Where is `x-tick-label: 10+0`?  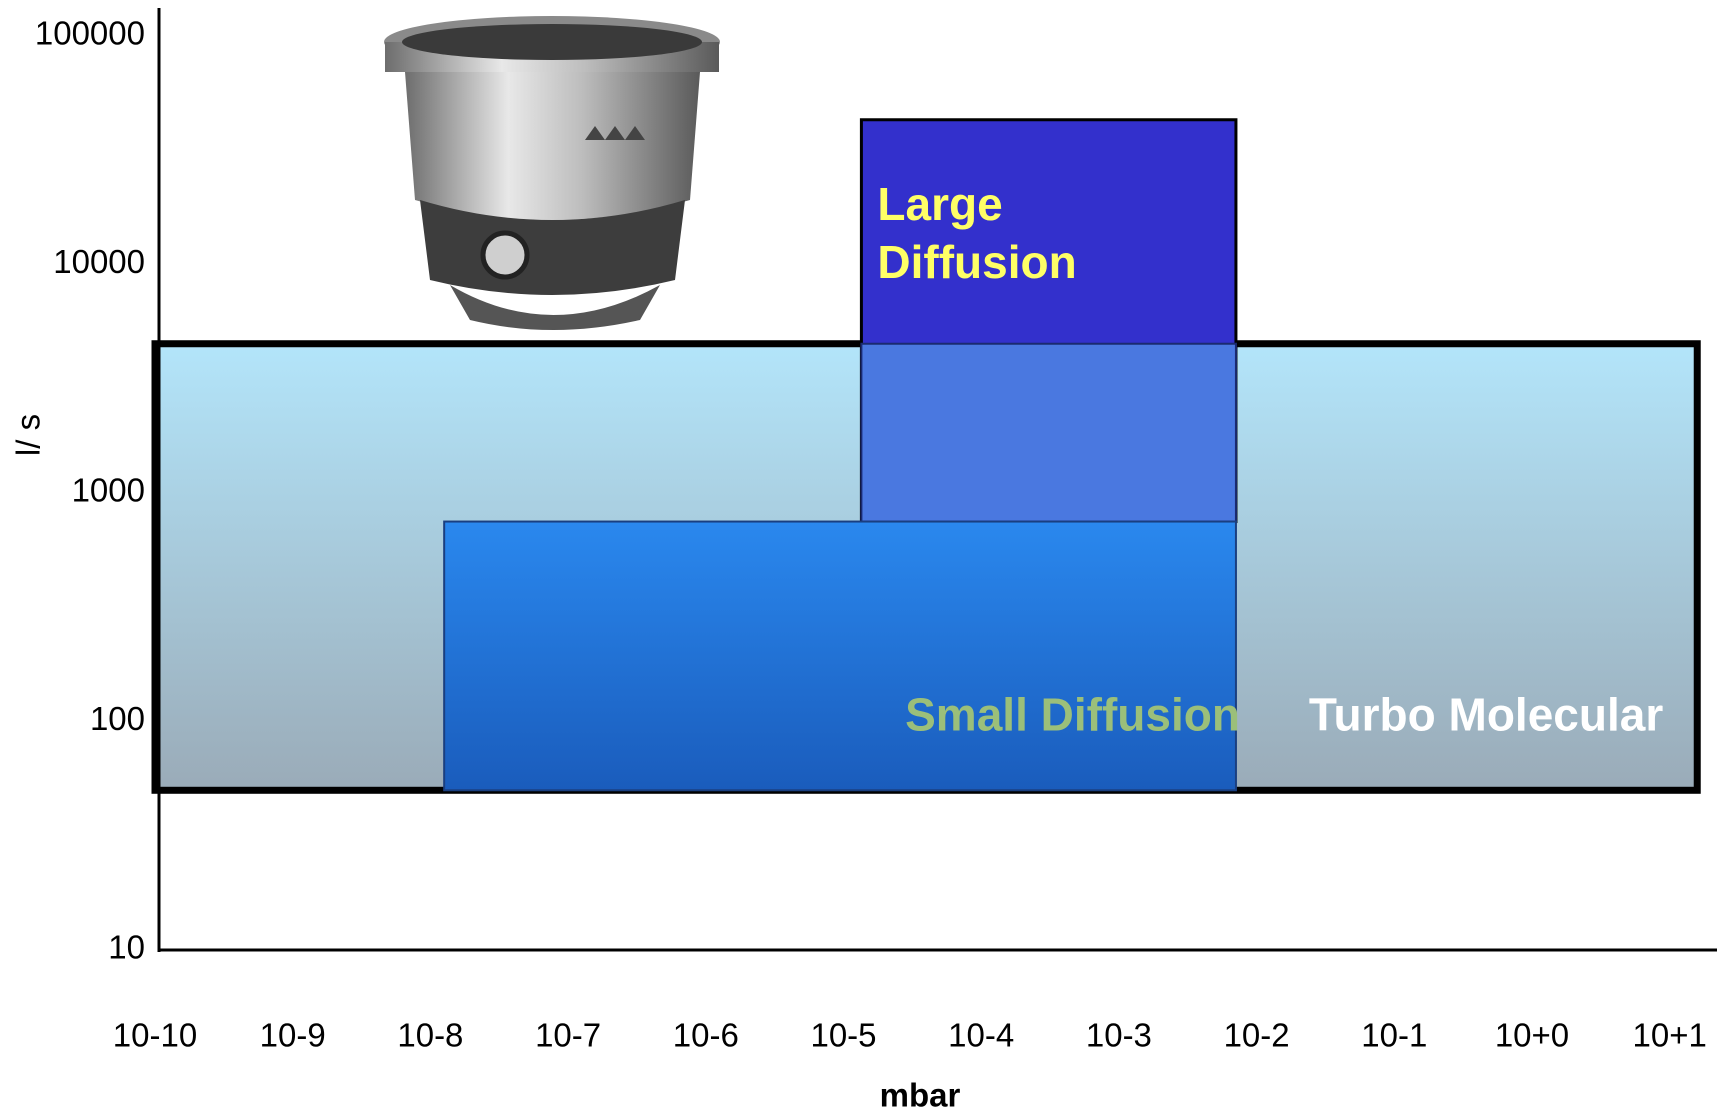 x-tick-label: 10+0 is located at coordinates (1532, 1035).